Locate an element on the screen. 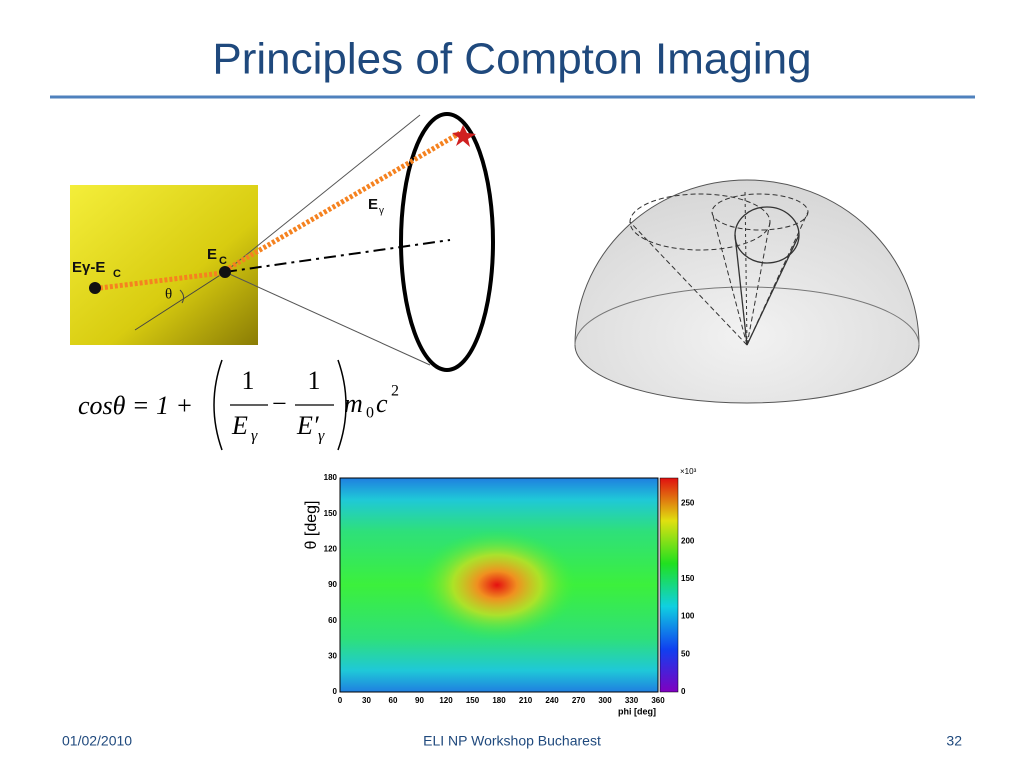 The image size is (1024, 773). y-tick-label: 150 is located at coordinates (331, 513).